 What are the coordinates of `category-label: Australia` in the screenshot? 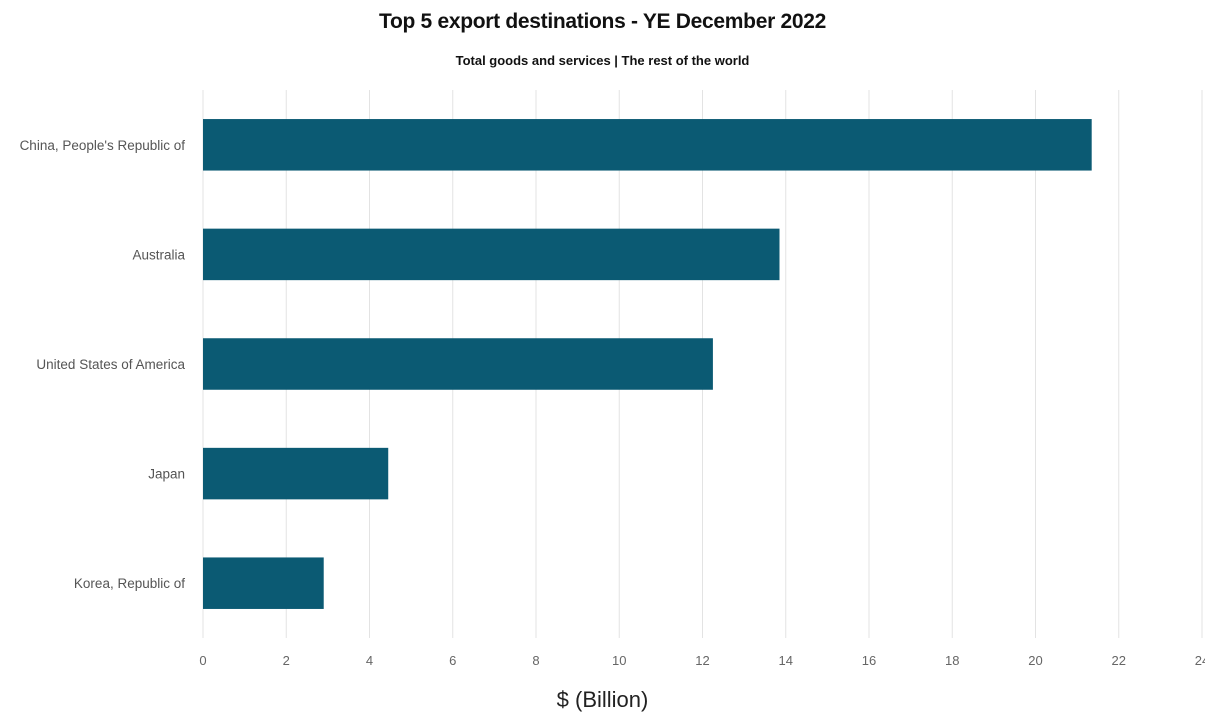 It's located at (158, 254).